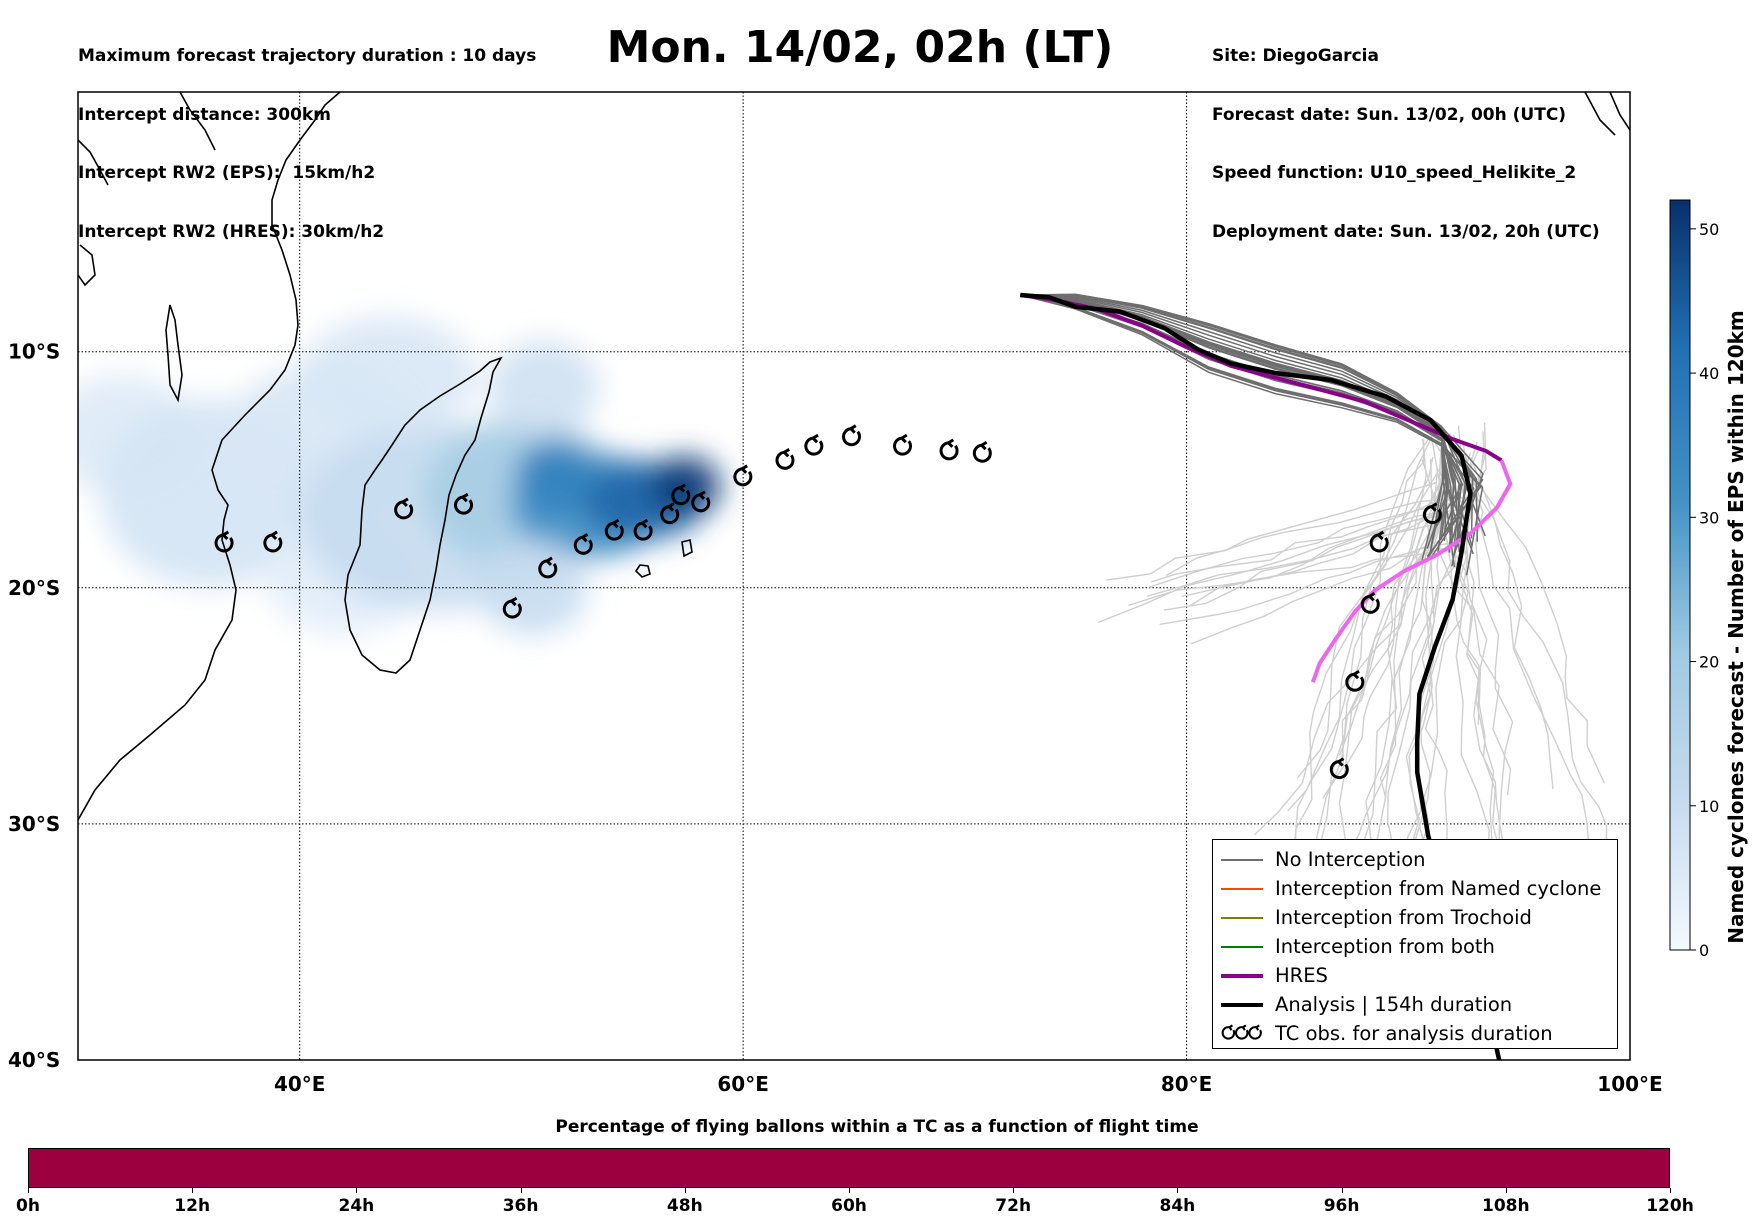  What do you see at coordinates (34, 352) in the screenshot?
I see `lat-tick-label: 10°S` at bounding box center [34, 352].